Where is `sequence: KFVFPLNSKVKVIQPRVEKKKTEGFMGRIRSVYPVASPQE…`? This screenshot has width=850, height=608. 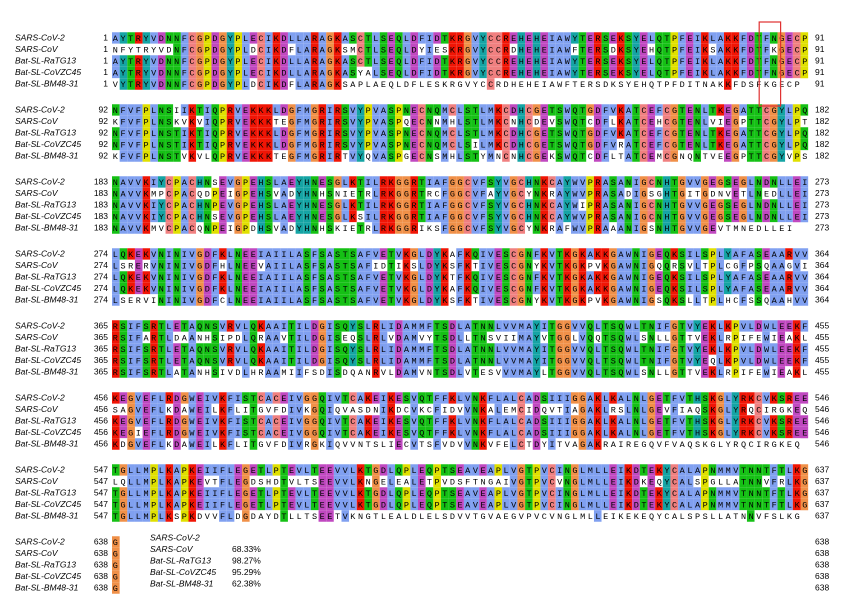 sequence: KFVFPLNSKVKVIQPRVEKKKTEGFMGRIRSVYPVASPQE… is located at coordinates (460, 122).